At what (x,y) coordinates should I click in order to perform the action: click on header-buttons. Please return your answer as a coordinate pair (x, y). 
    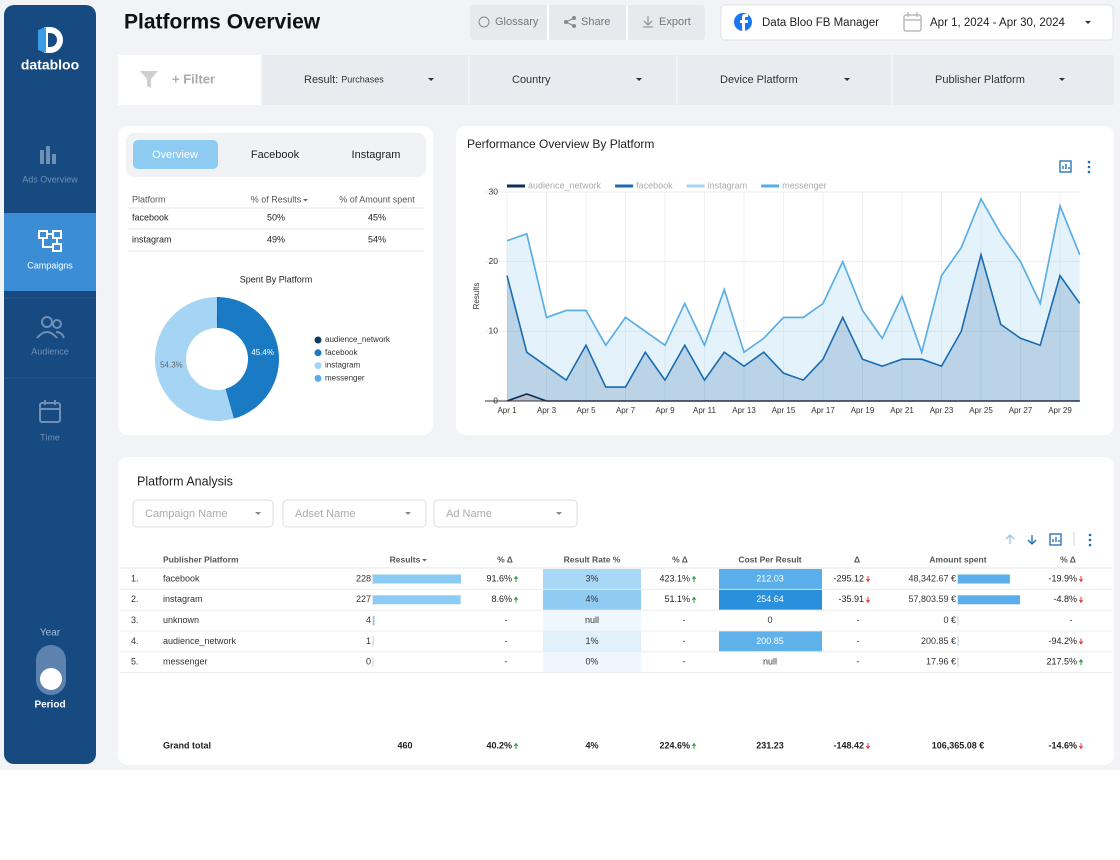
    Looking at the image, I should click on (587, 22).